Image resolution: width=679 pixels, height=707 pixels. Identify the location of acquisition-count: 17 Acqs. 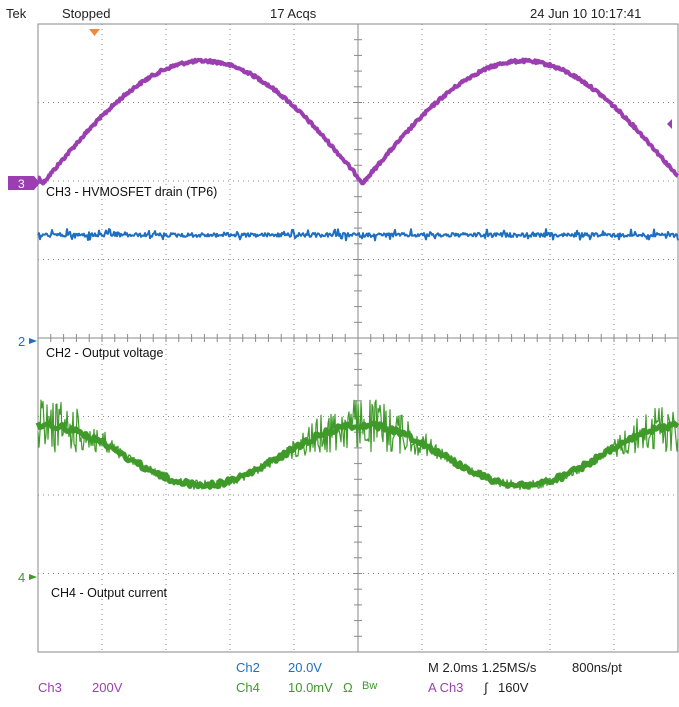
(293, 13).